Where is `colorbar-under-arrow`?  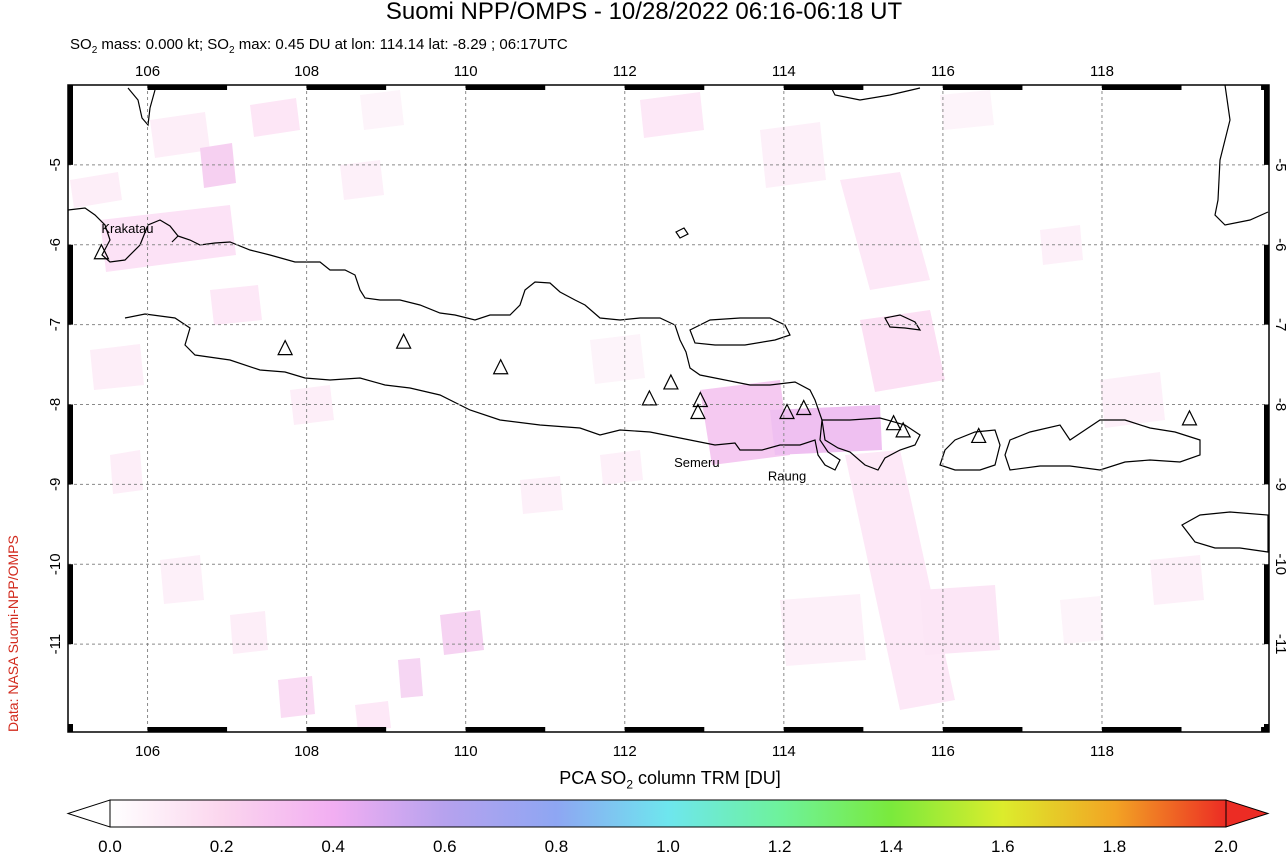
colorbar-under-arrow is located at coordinates (88, 813).